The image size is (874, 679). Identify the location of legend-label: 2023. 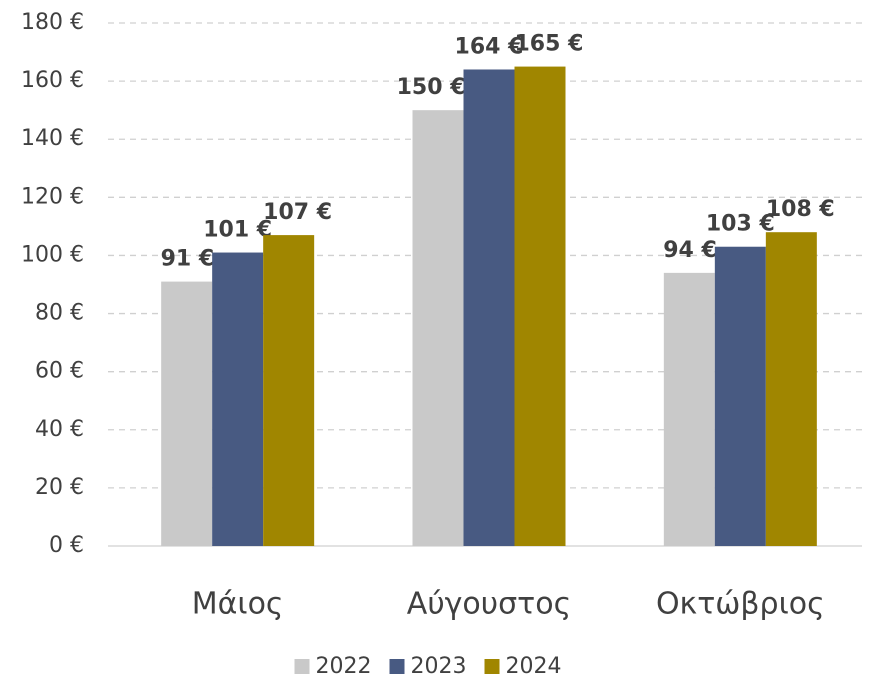
(439, 666).